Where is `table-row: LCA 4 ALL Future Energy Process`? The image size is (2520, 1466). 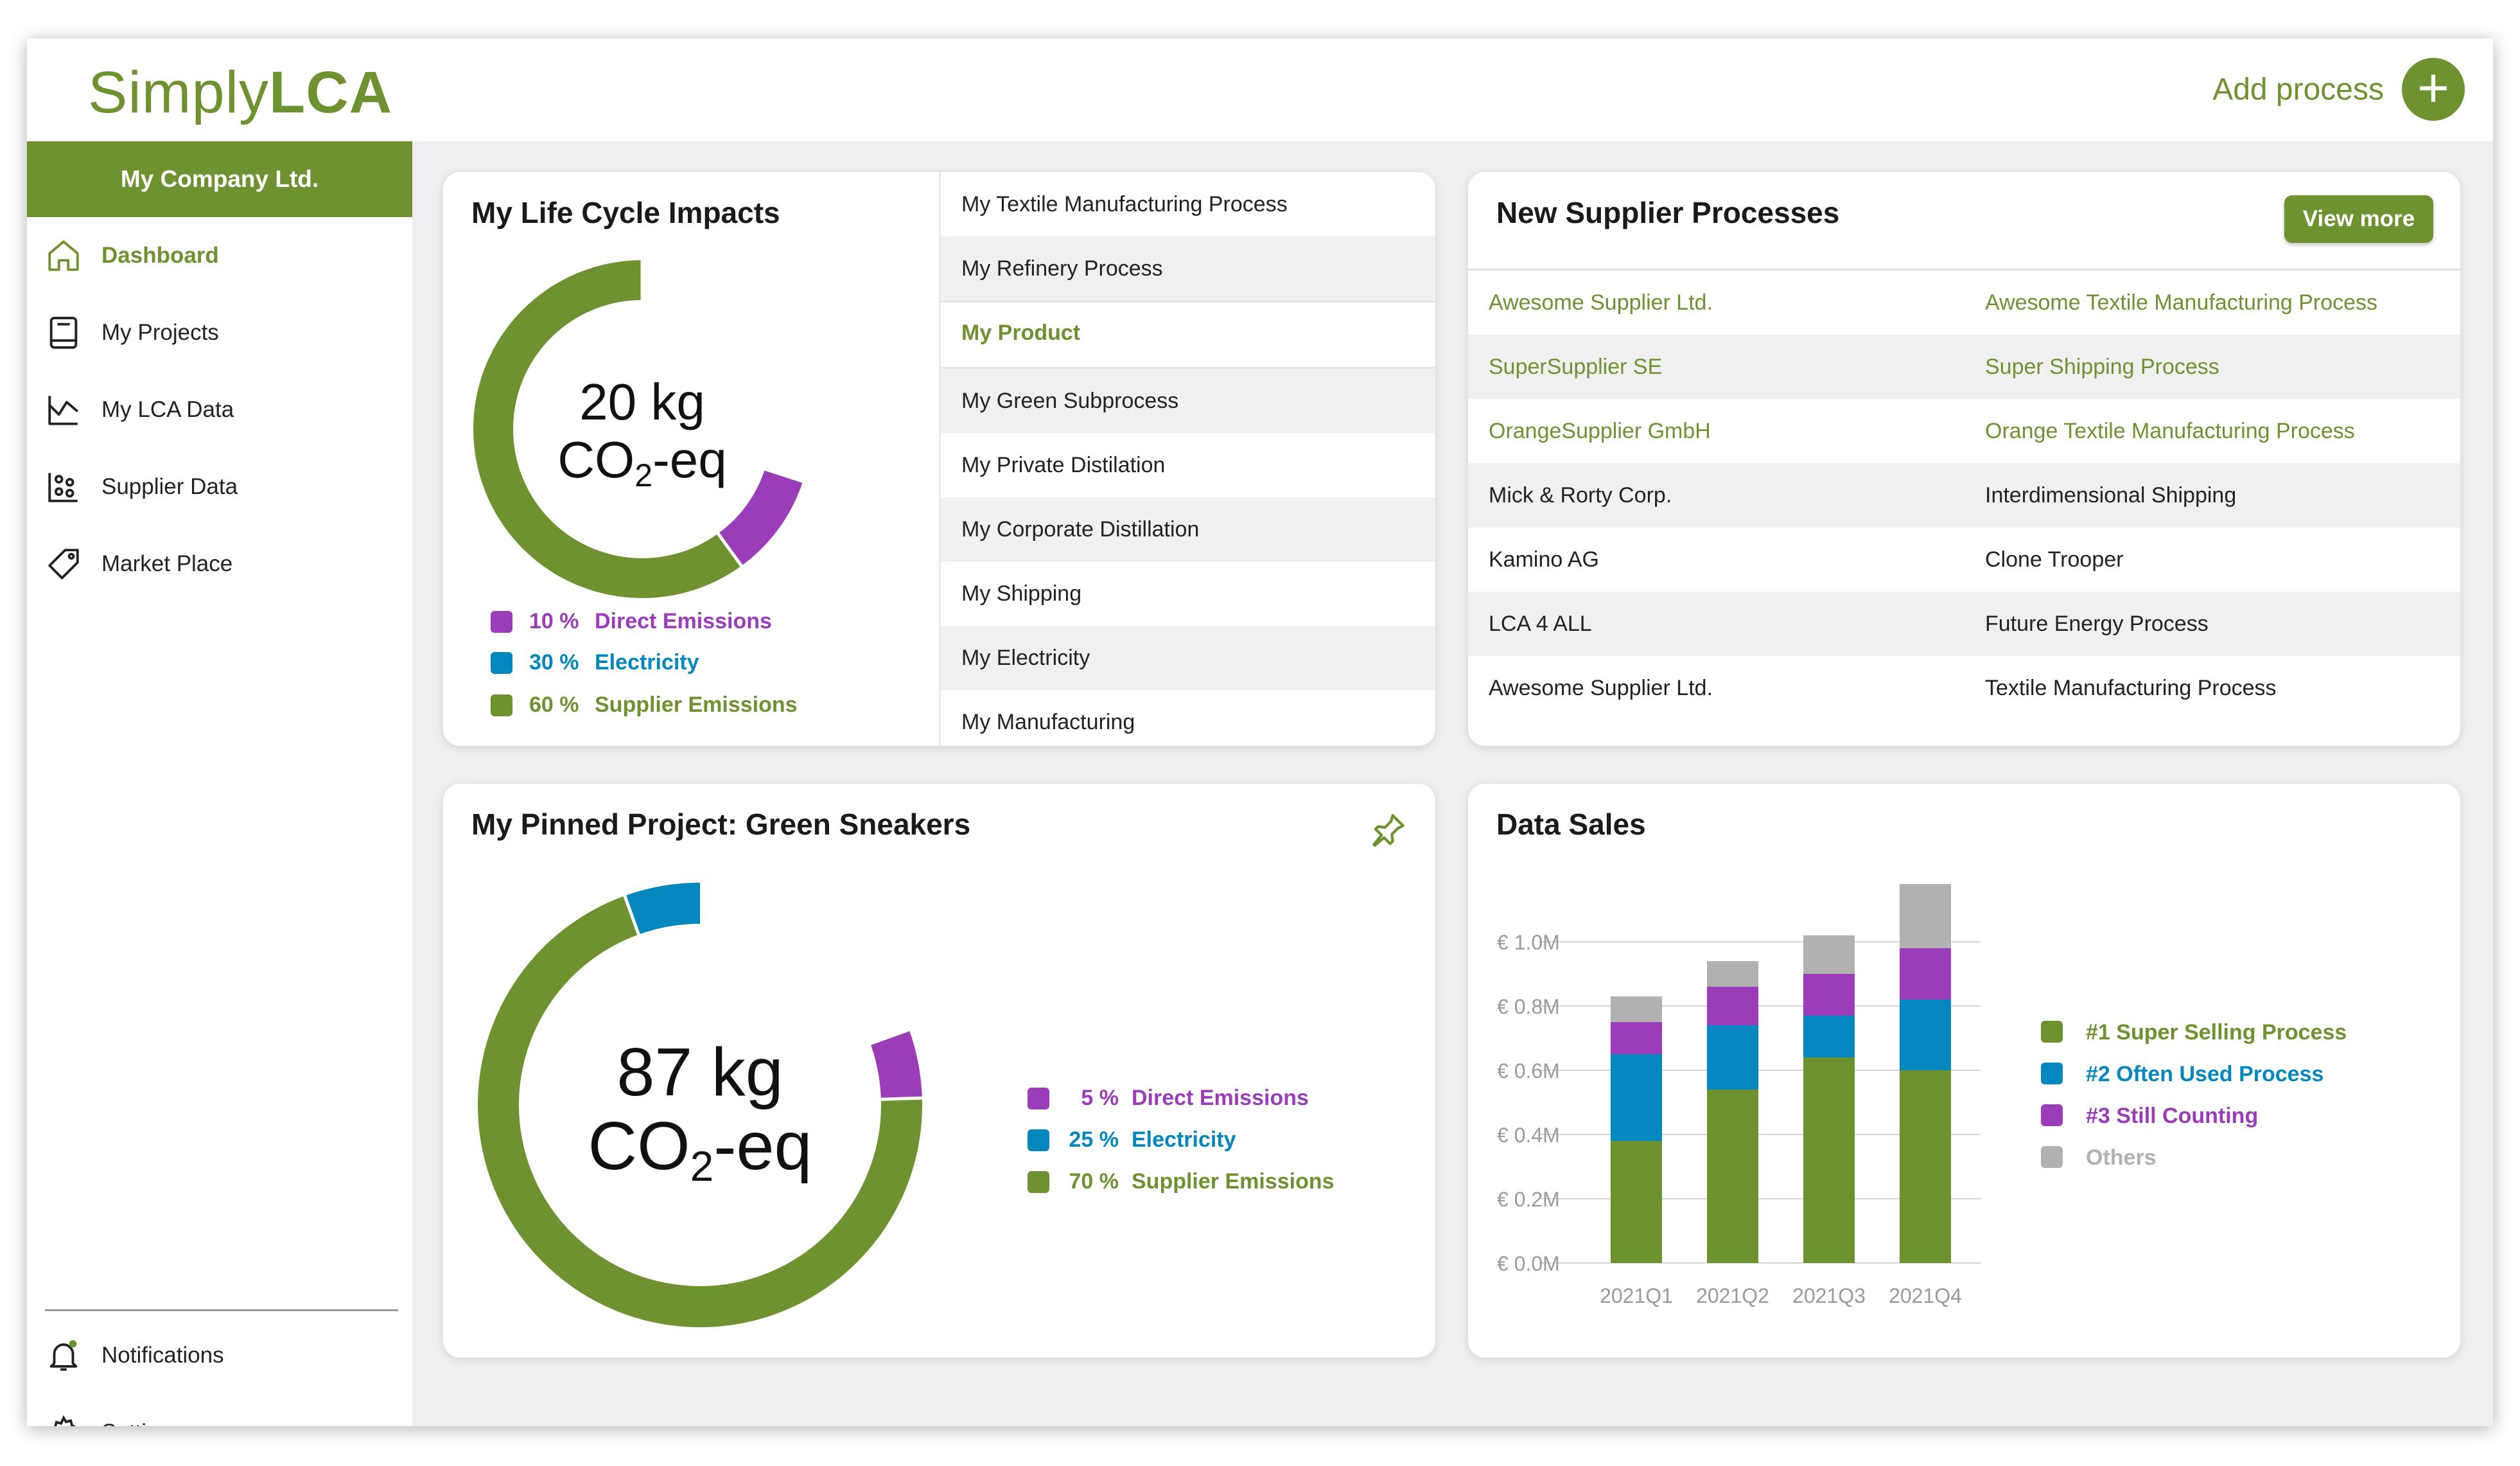
table-row: LCA 4 ALL Future Energy Process is located at coordinates (1964, 624).